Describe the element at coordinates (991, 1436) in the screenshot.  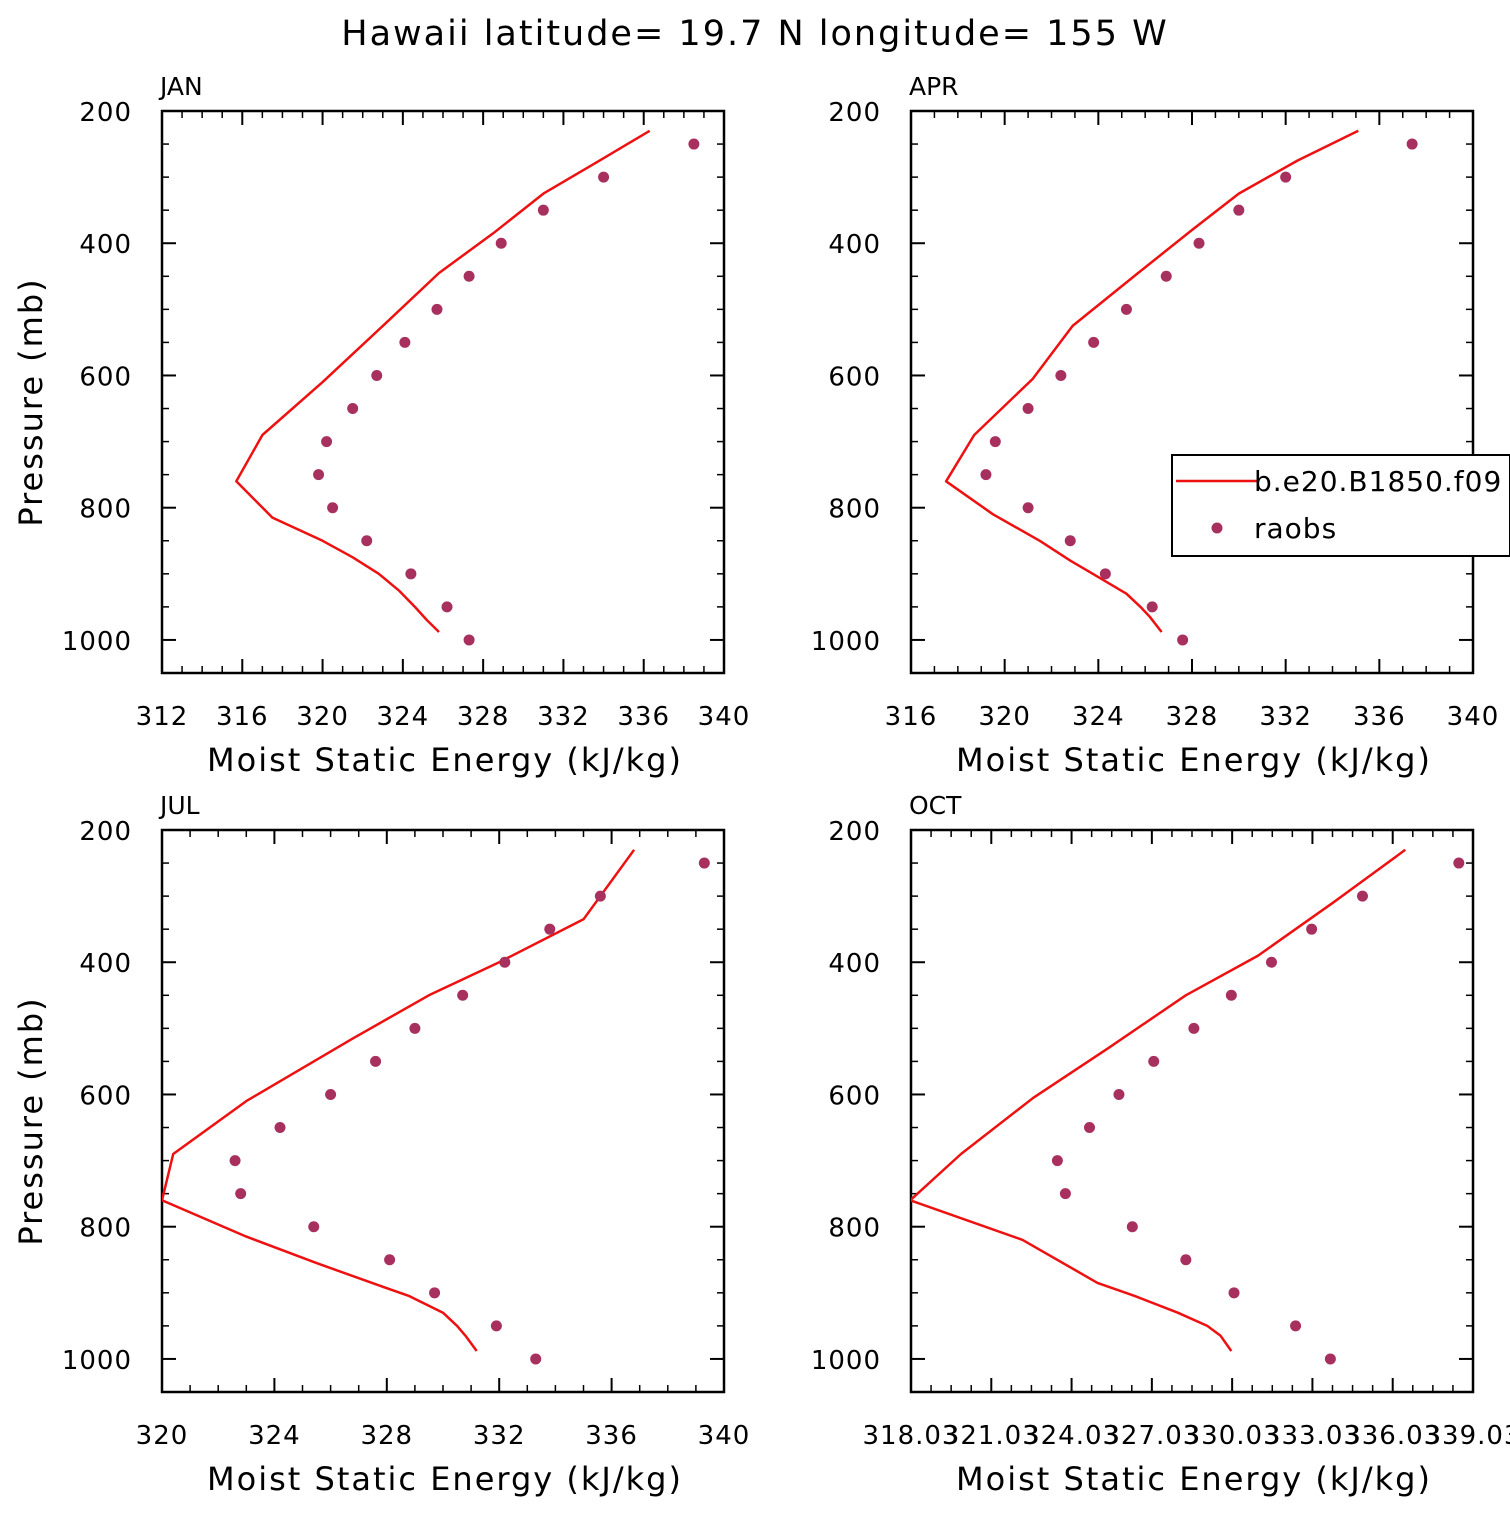
I see `x-tick-label: 321.03` at that location.